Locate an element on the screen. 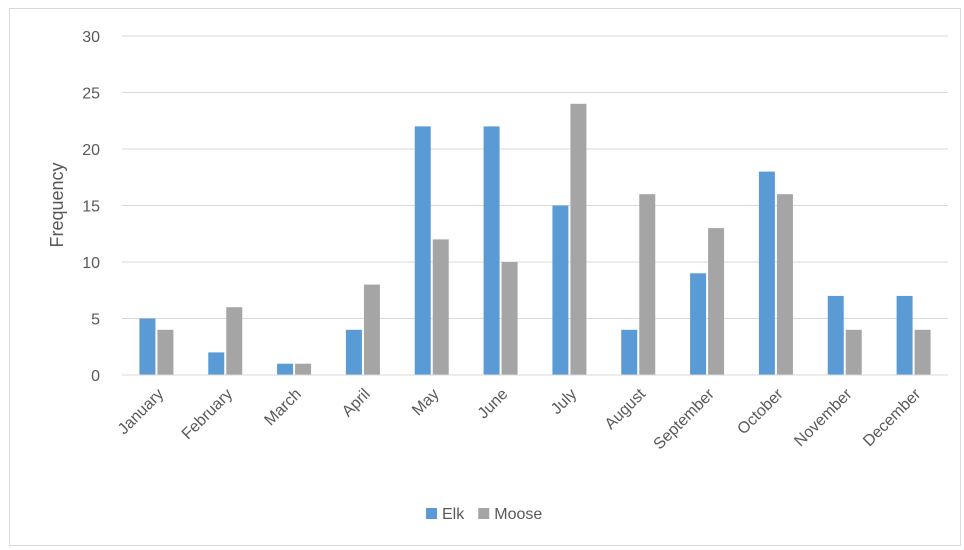 This screenshot has width=964, height=550. x-tick-label: March is located at coordinates (282, 407).